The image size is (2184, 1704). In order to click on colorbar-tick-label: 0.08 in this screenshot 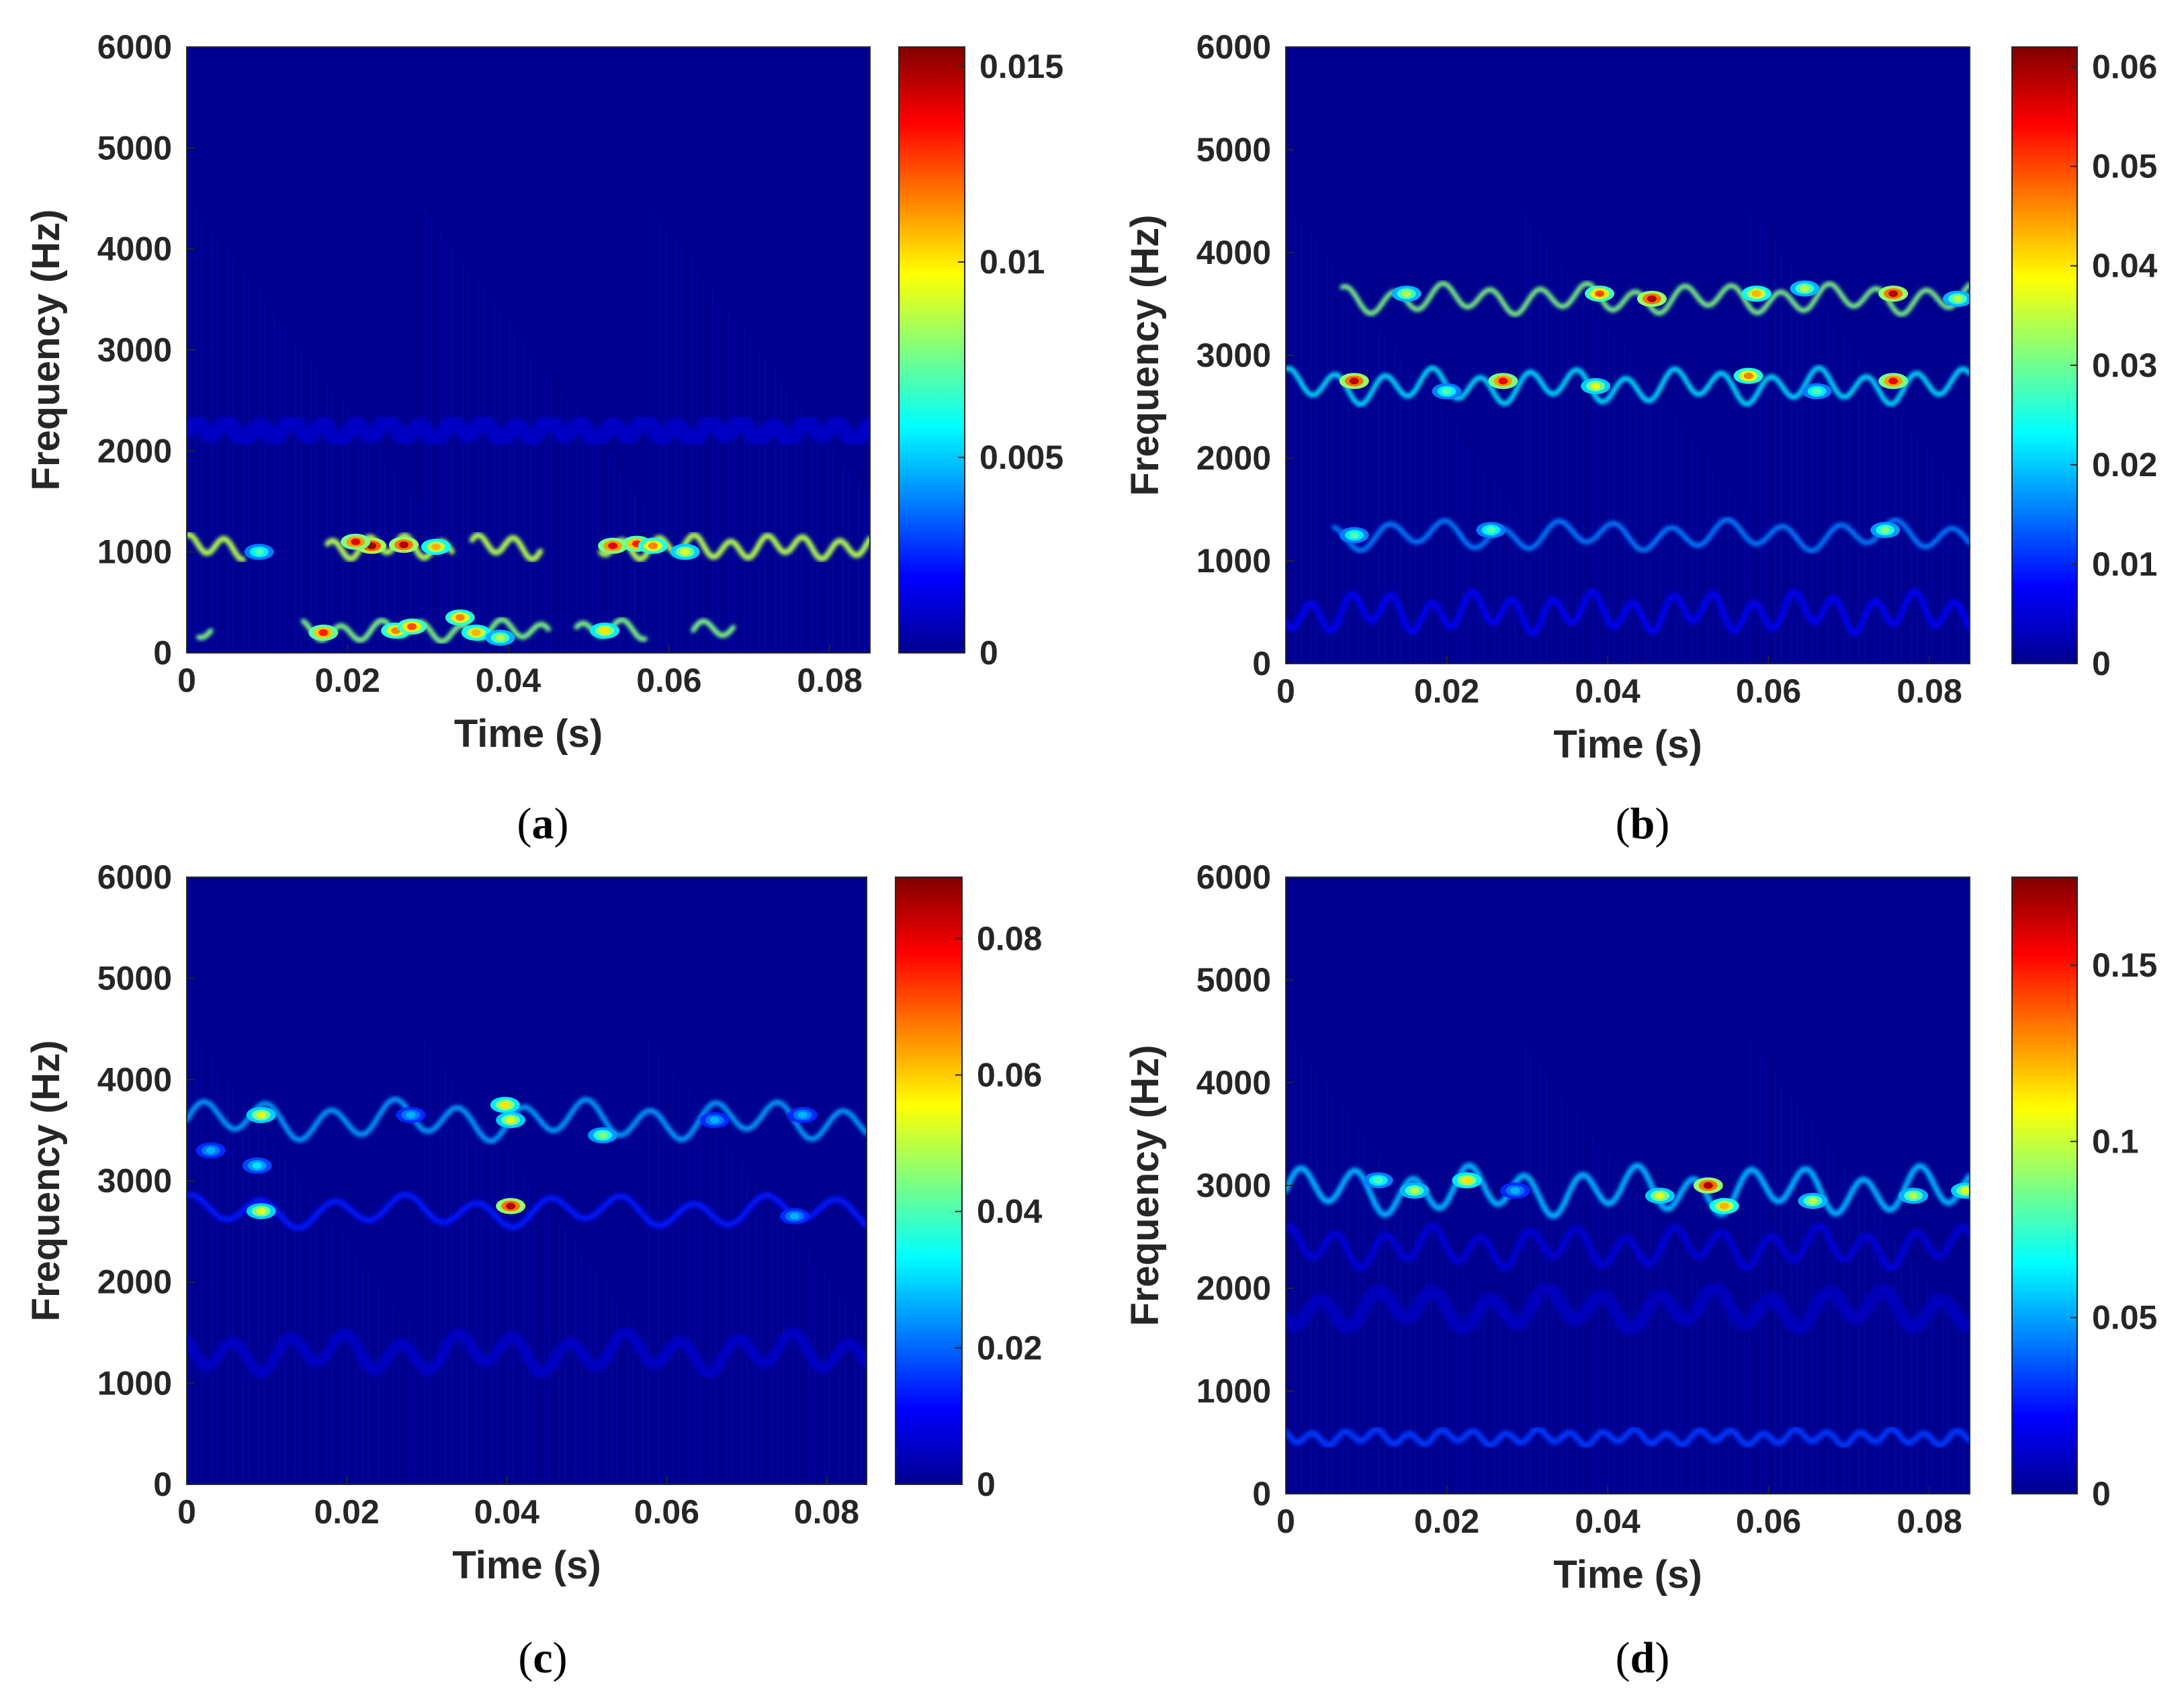, I will do `click(1010, 938)`.